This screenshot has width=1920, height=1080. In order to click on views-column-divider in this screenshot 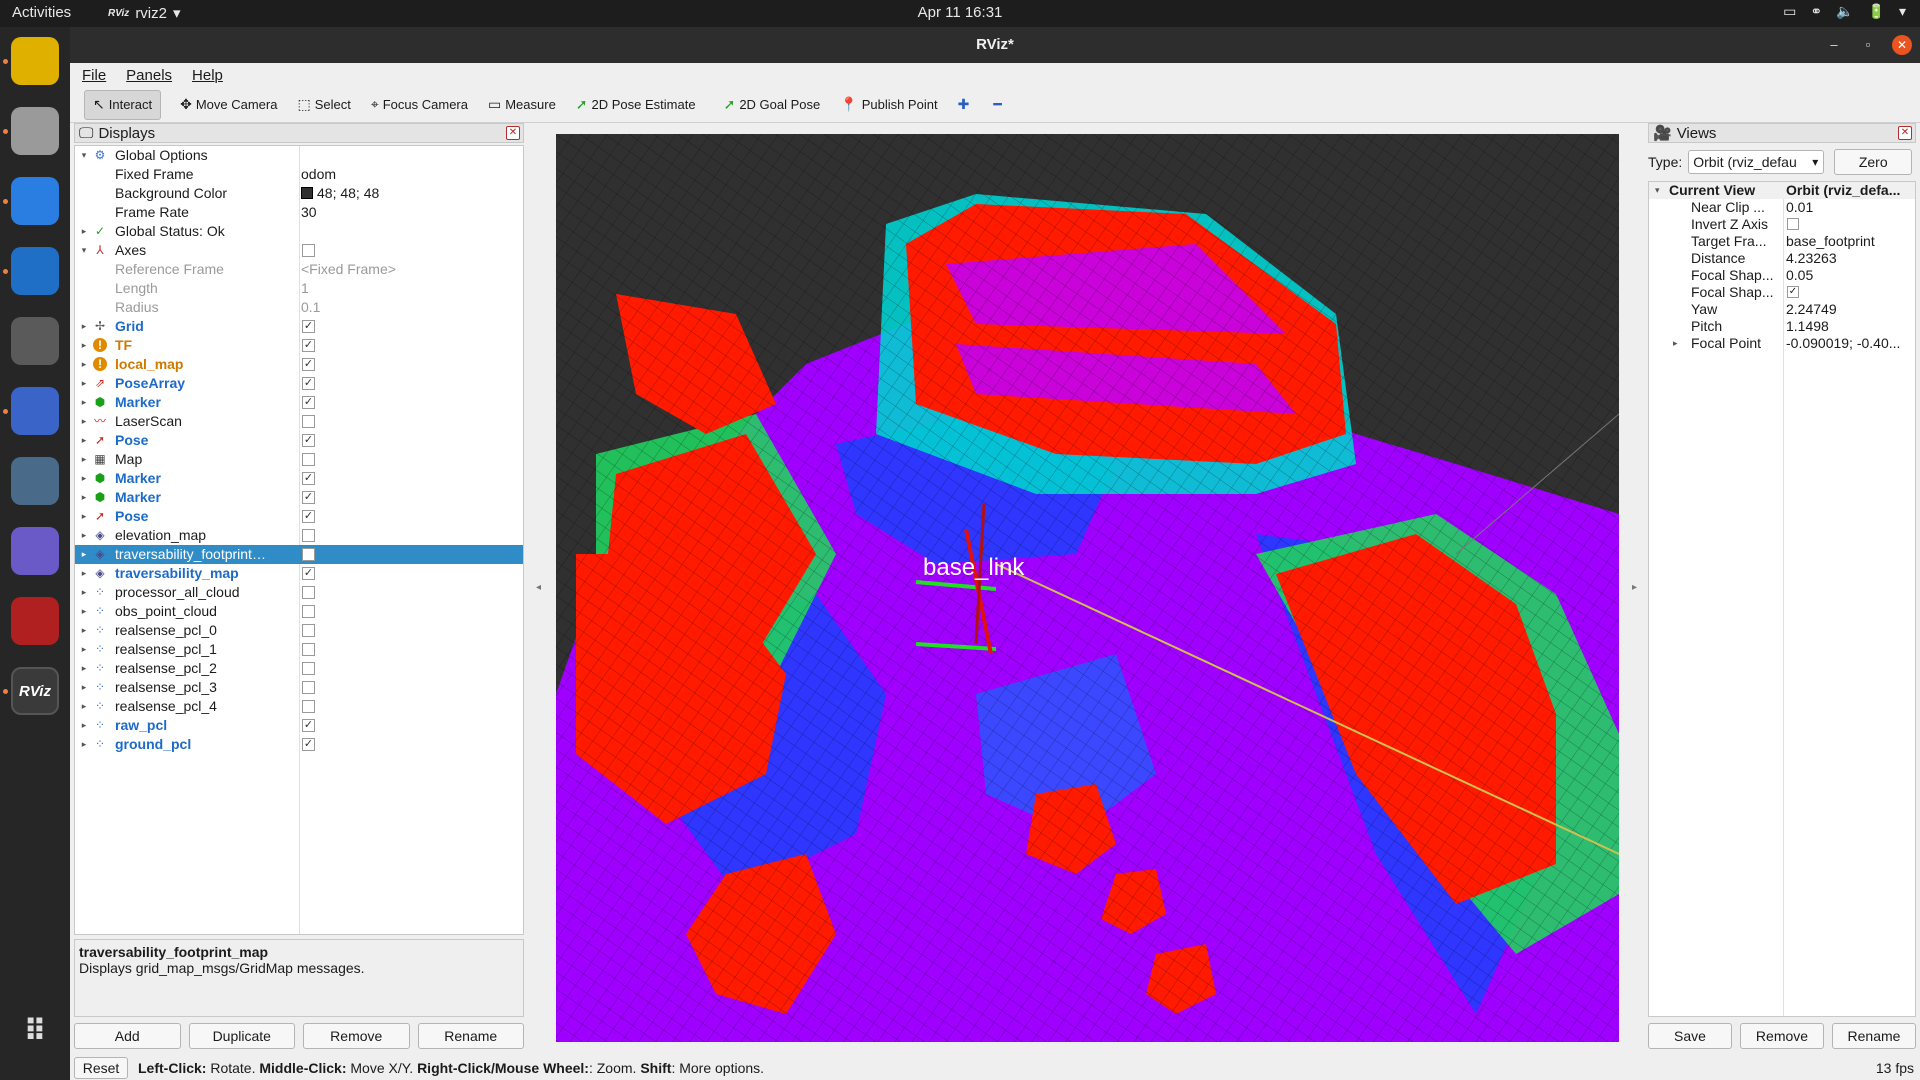, I will do `click(1783, 599)`.